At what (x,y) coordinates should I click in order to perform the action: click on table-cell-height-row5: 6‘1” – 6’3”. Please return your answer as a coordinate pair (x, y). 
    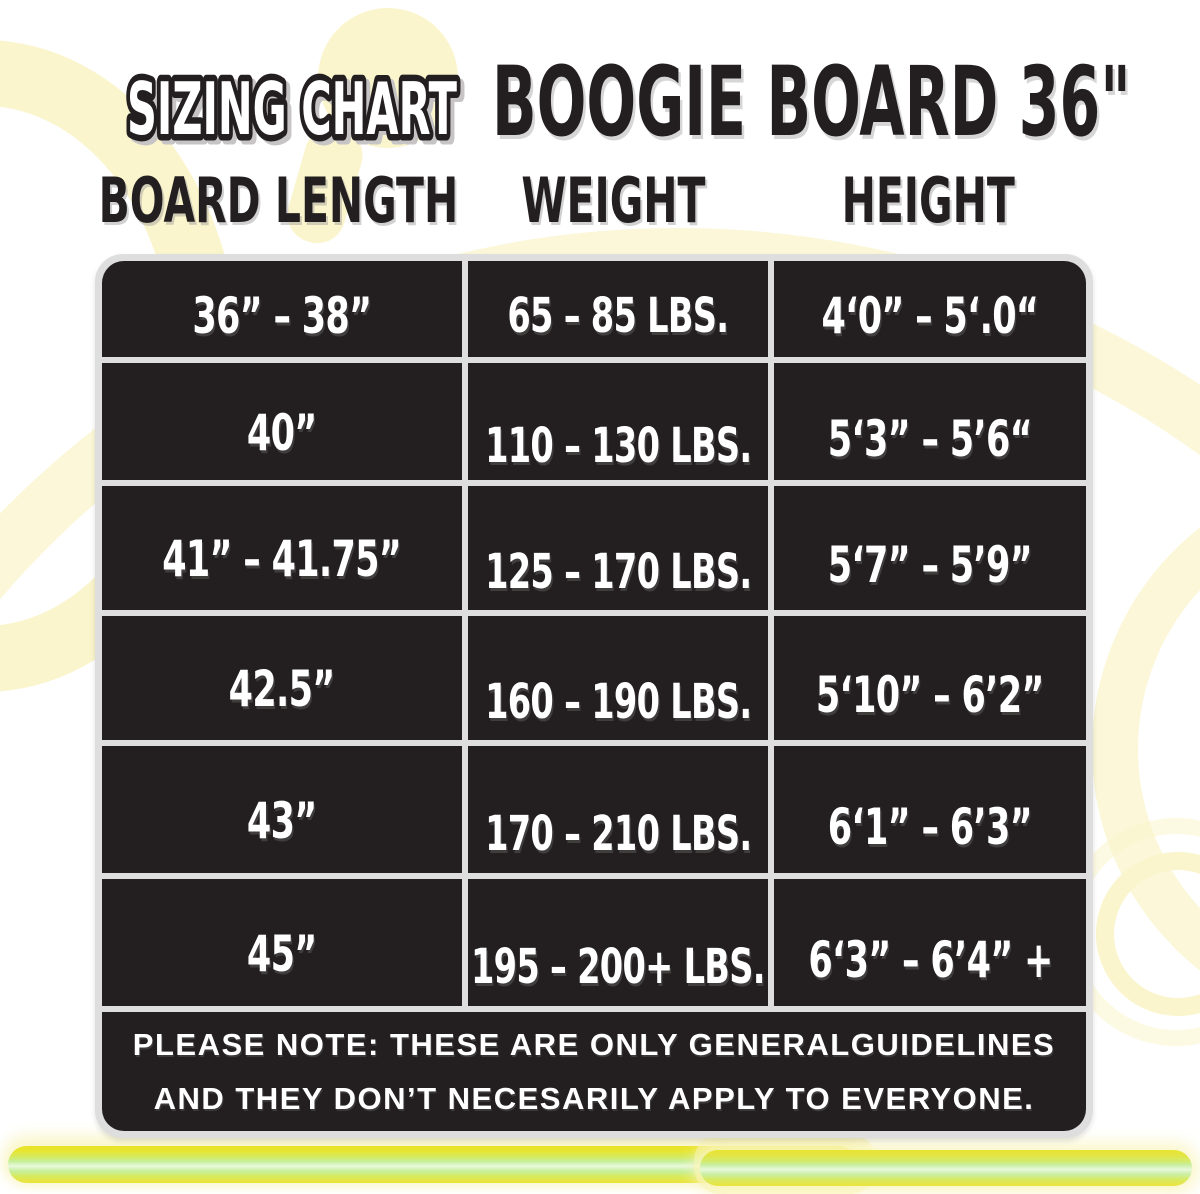
    Looking at the image, I should click on (930, 809).